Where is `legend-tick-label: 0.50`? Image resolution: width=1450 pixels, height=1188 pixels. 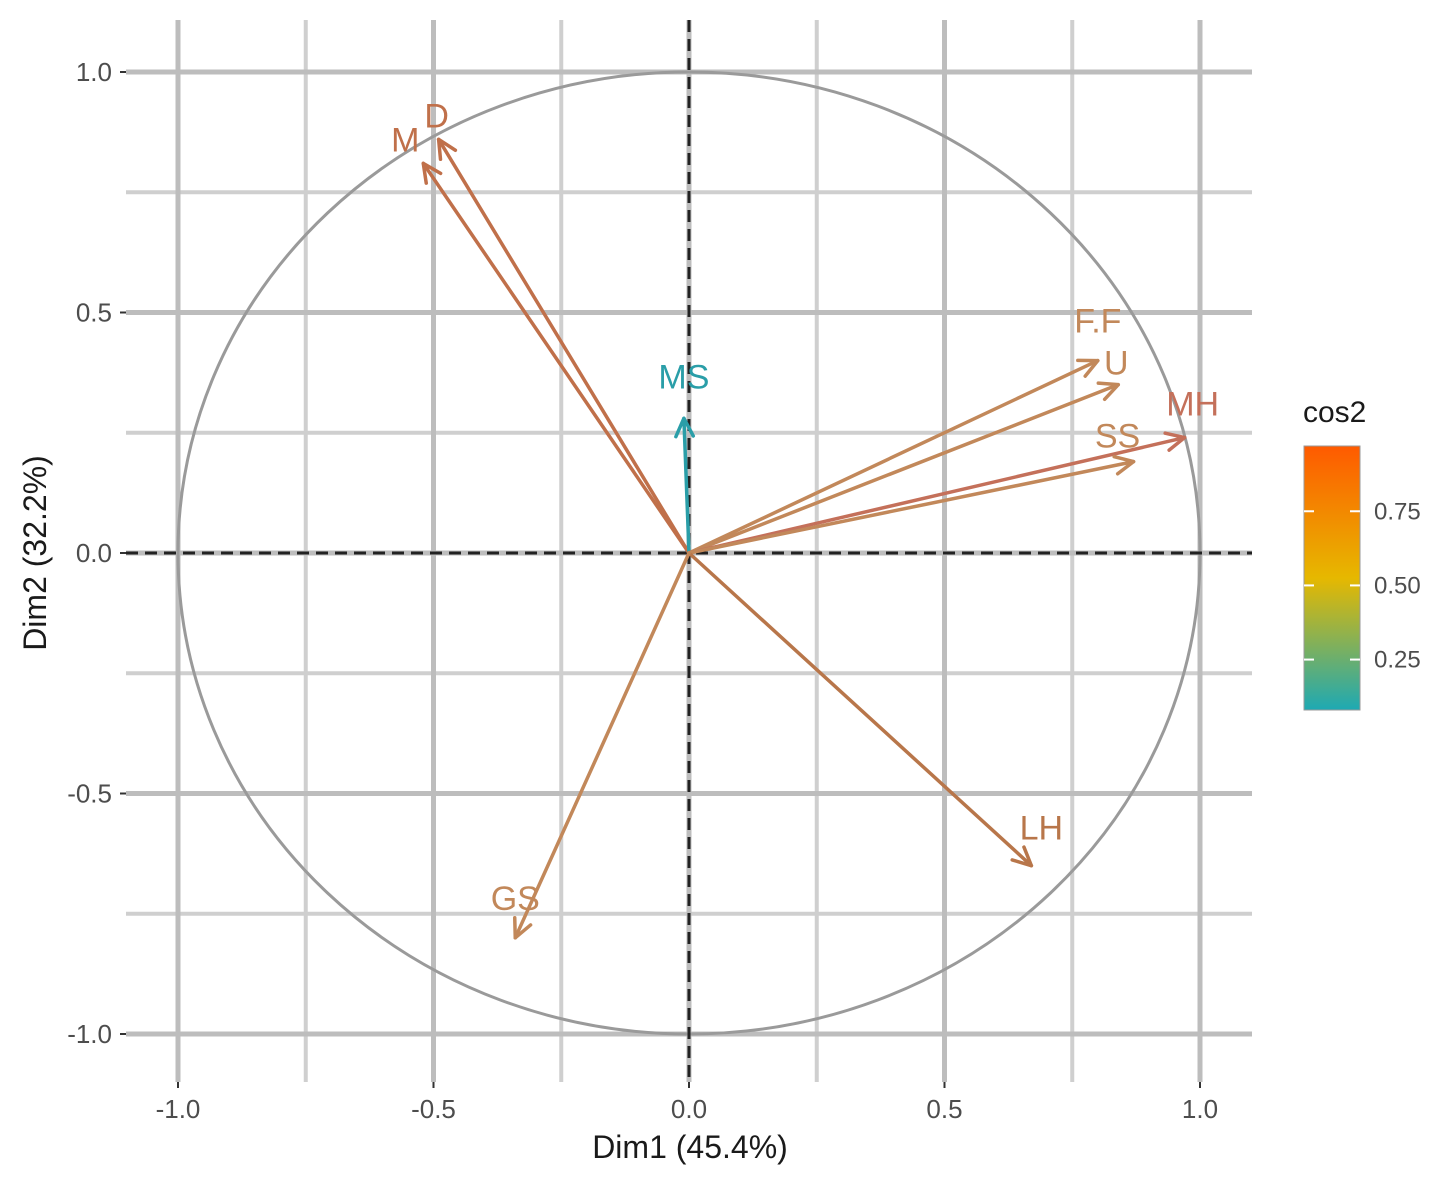
legend-tick-label: 0.50 is located at coordinates (1397, 585).